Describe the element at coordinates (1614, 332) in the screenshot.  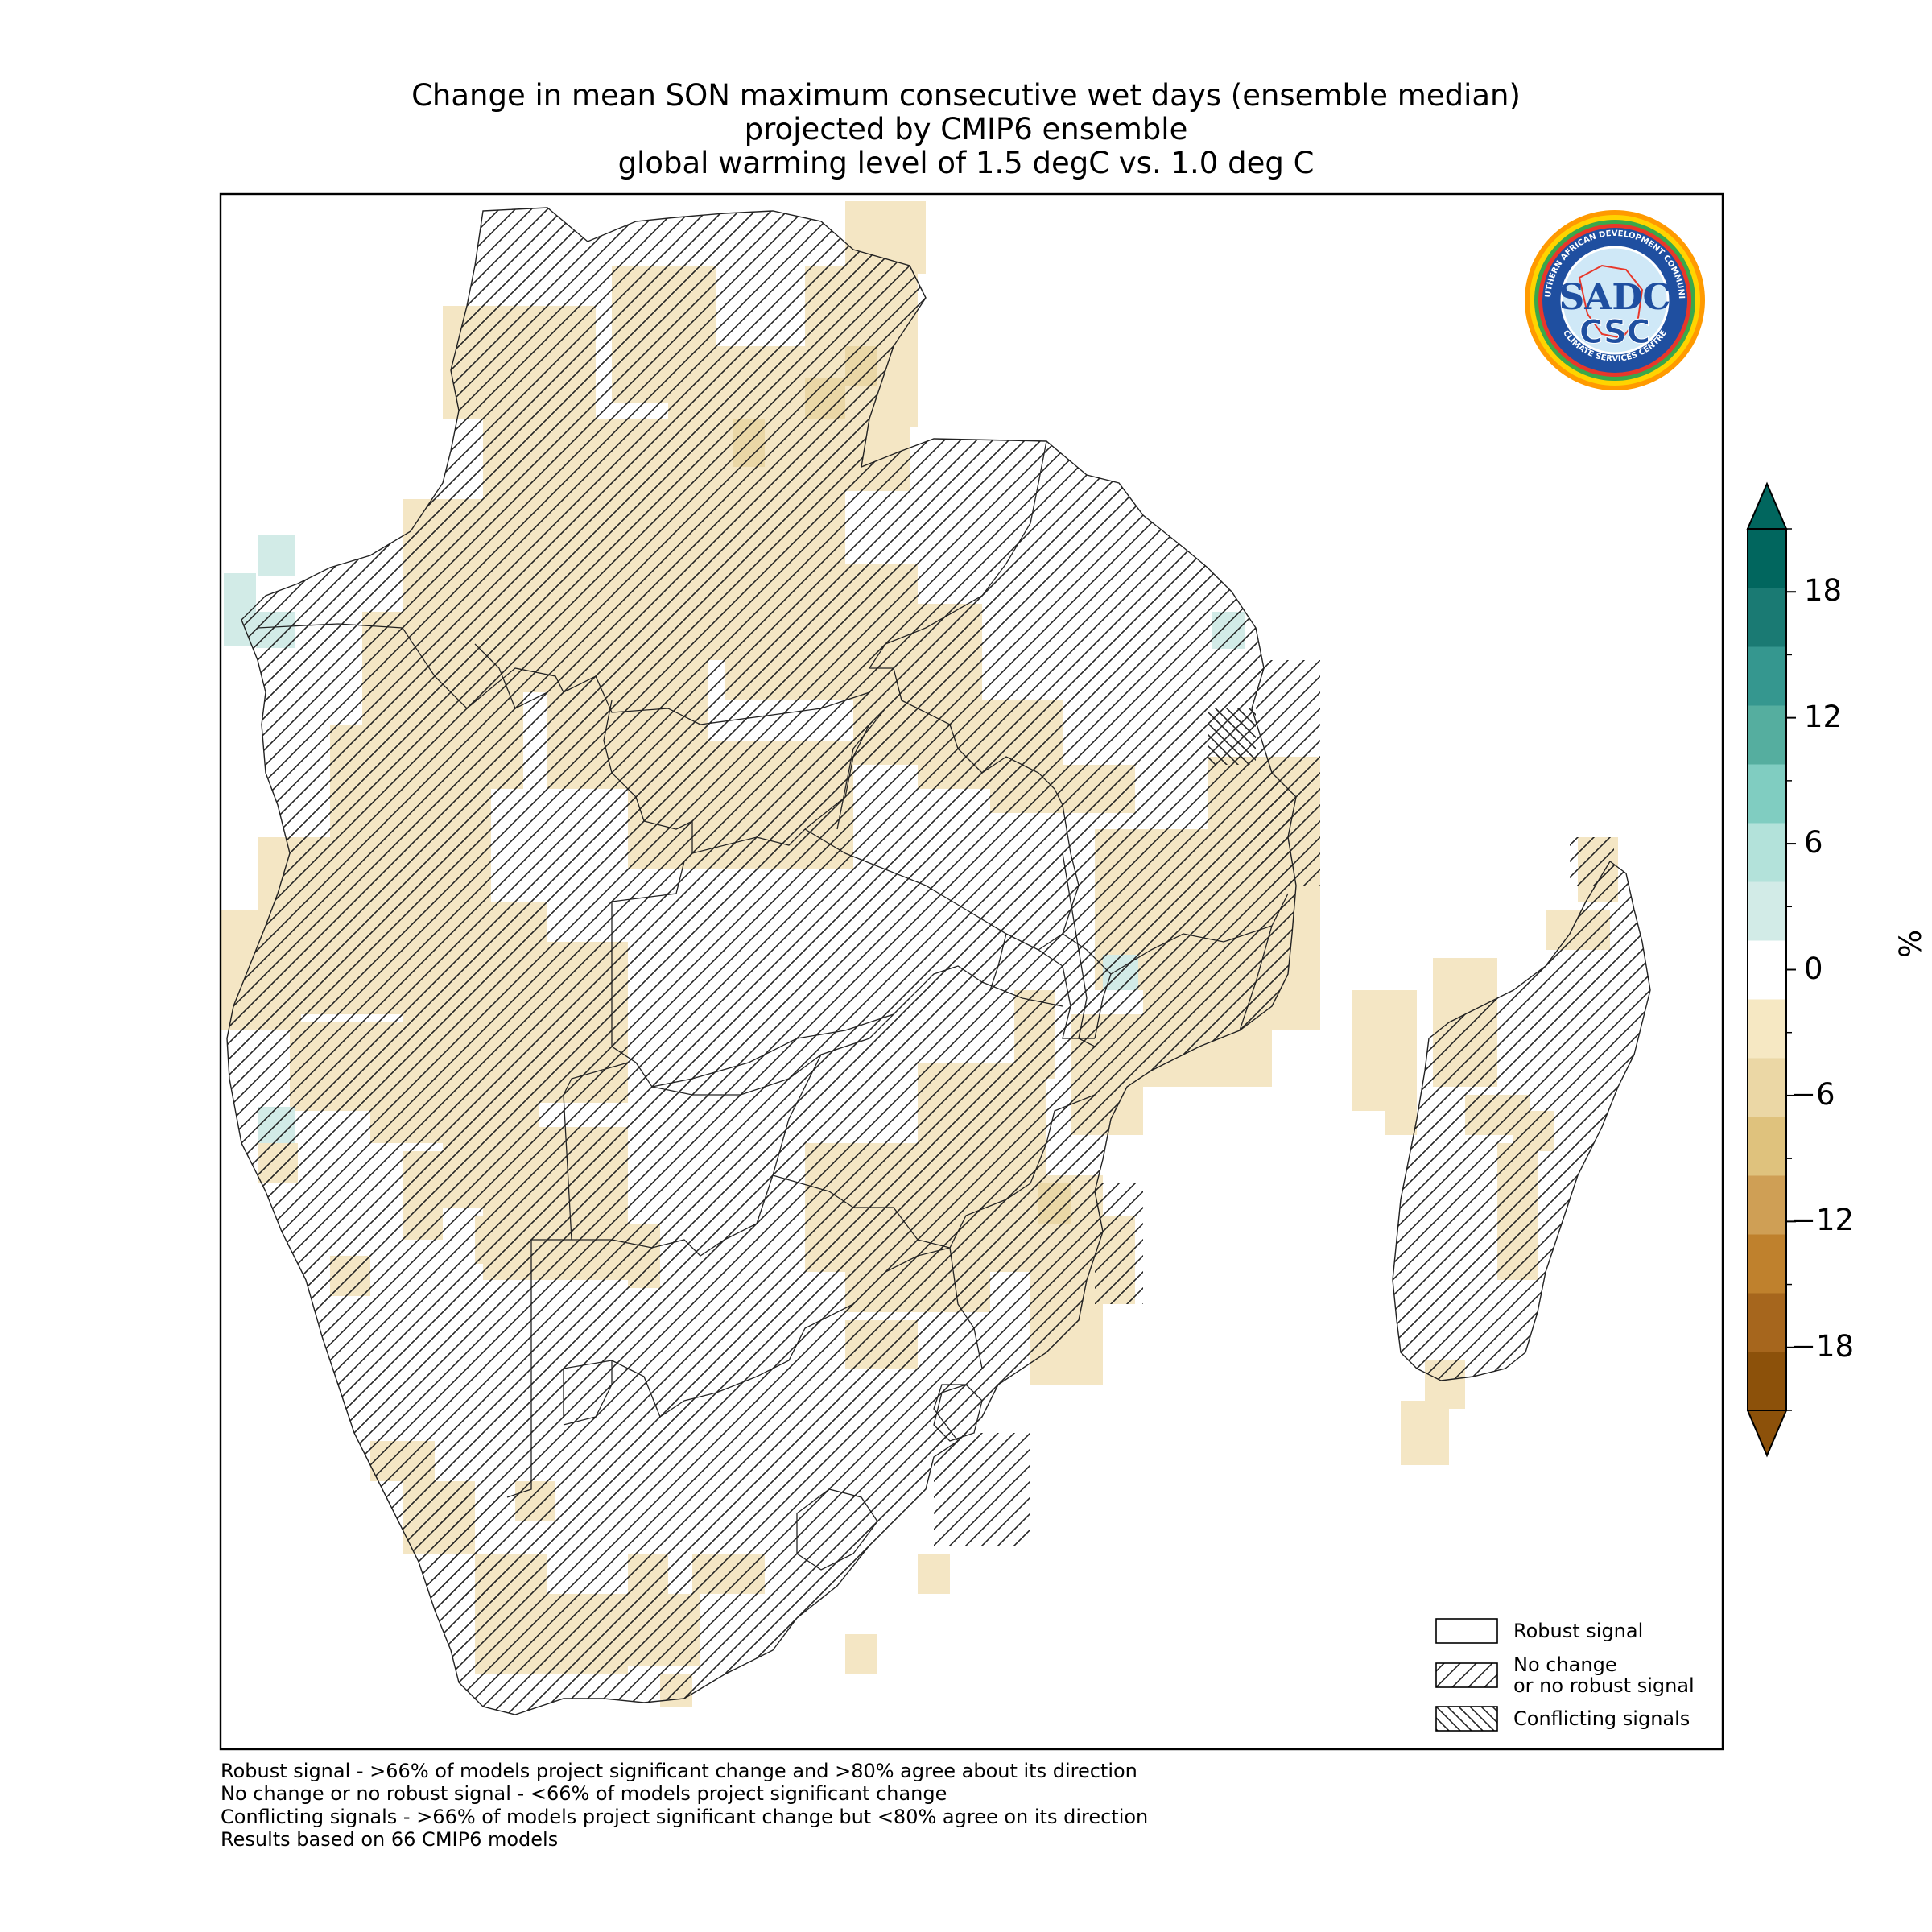
I see `logo-abbr: CSC` at that location.